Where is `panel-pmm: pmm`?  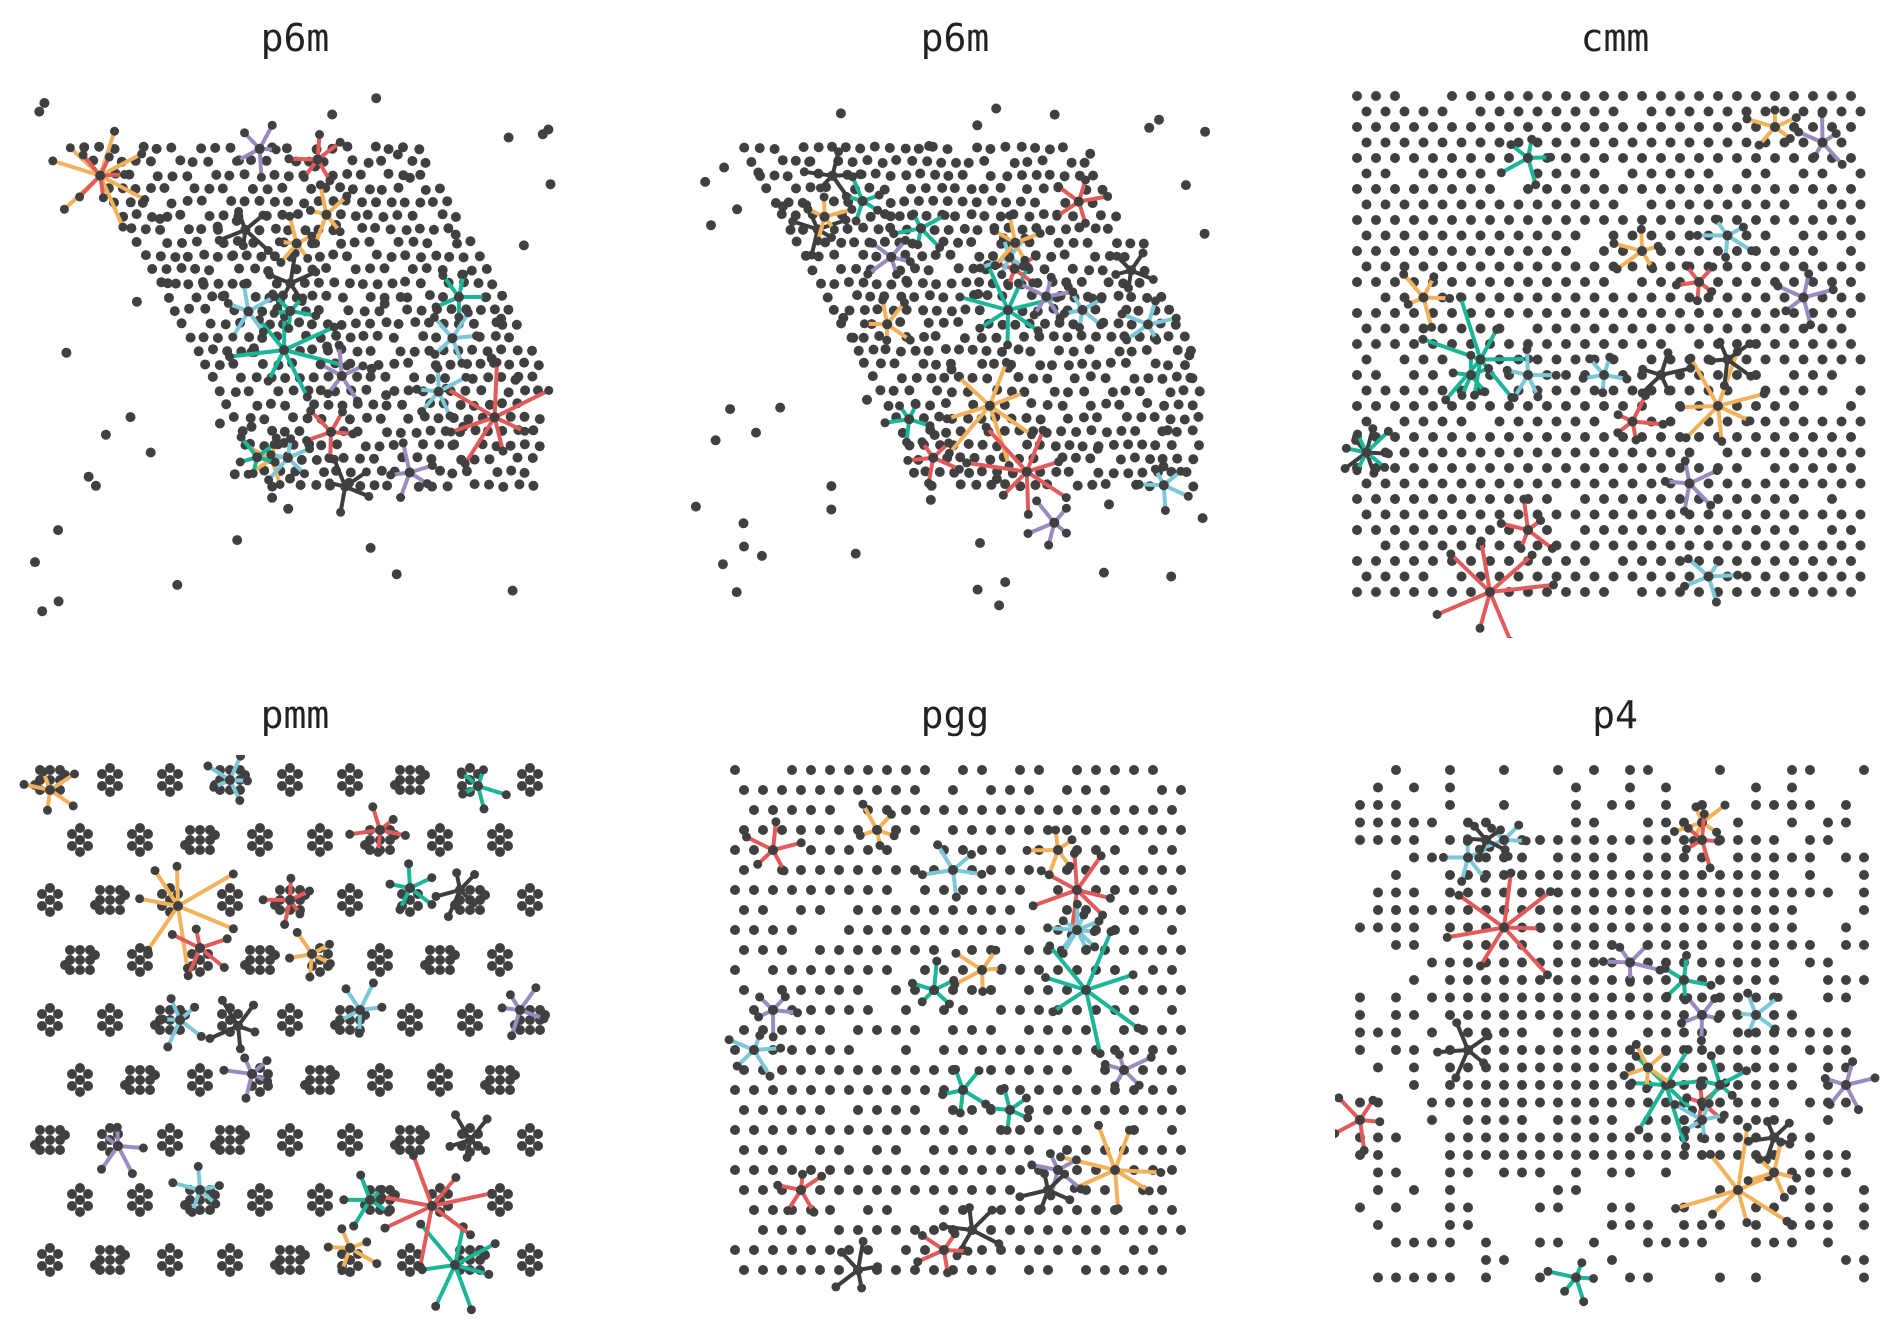 panel-pmm: pmm is located at coordinates (295, 1000).